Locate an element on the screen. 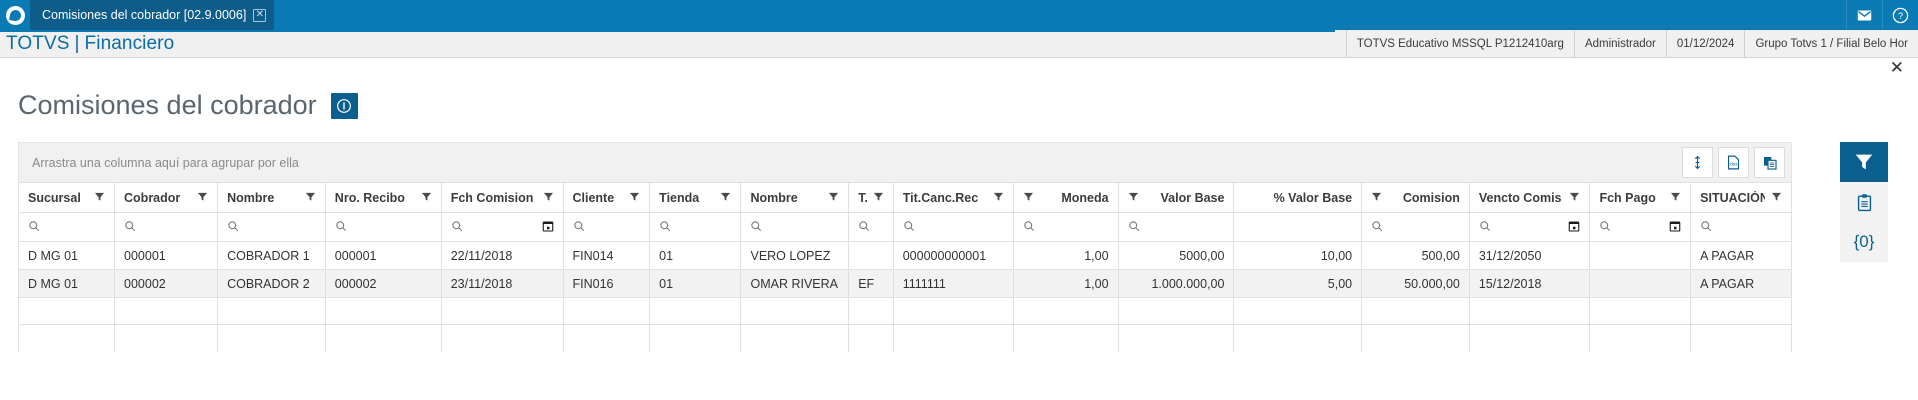 This screenshot has width=1918, height=400. close-icon: ✕ is located at coordinates (260, 15).